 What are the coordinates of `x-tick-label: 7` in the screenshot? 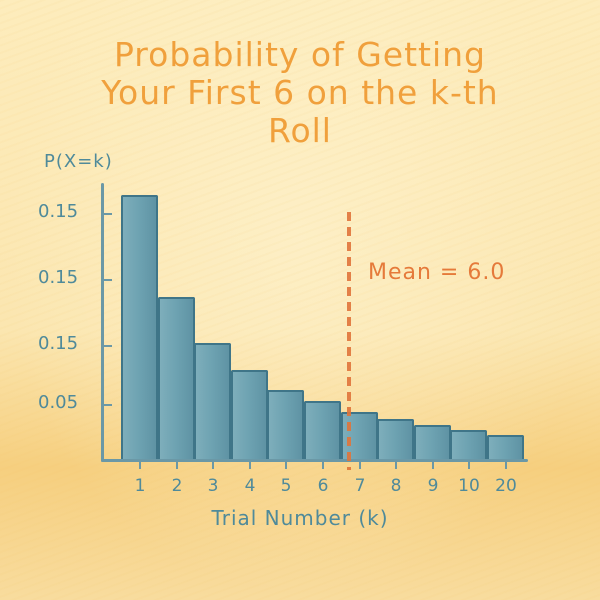 It's located at (360, 486).